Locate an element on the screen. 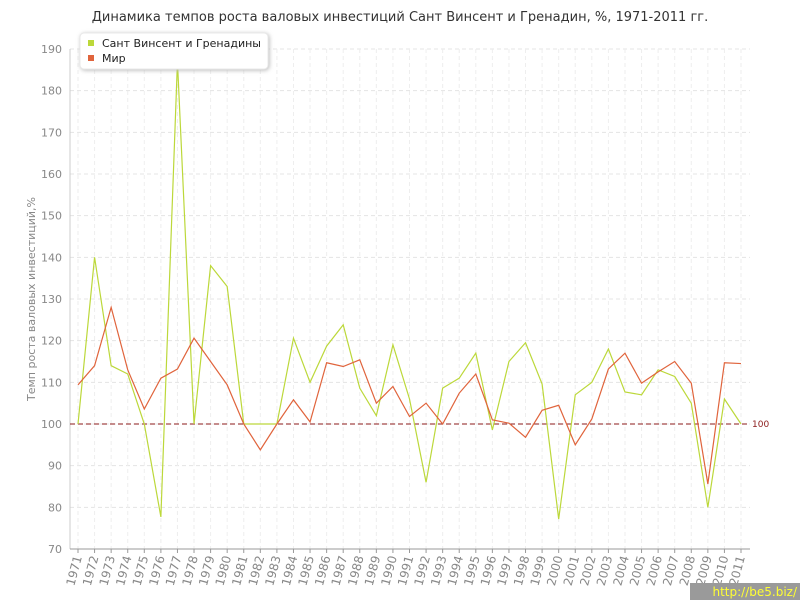 This screenshot has height=604, width=800. watermark: http://be5.biz/ is located at coordinates (754, 592).